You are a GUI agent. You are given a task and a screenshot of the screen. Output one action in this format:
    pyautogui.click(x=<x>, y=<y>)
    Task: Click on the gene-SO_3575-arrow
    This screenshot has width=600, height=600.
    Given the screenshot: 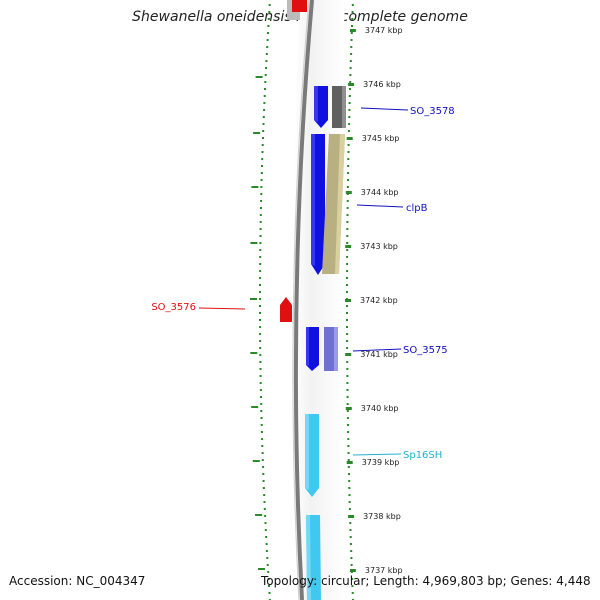 What is the action you would take?
    pyautogui.click(x=312, y=349)
    